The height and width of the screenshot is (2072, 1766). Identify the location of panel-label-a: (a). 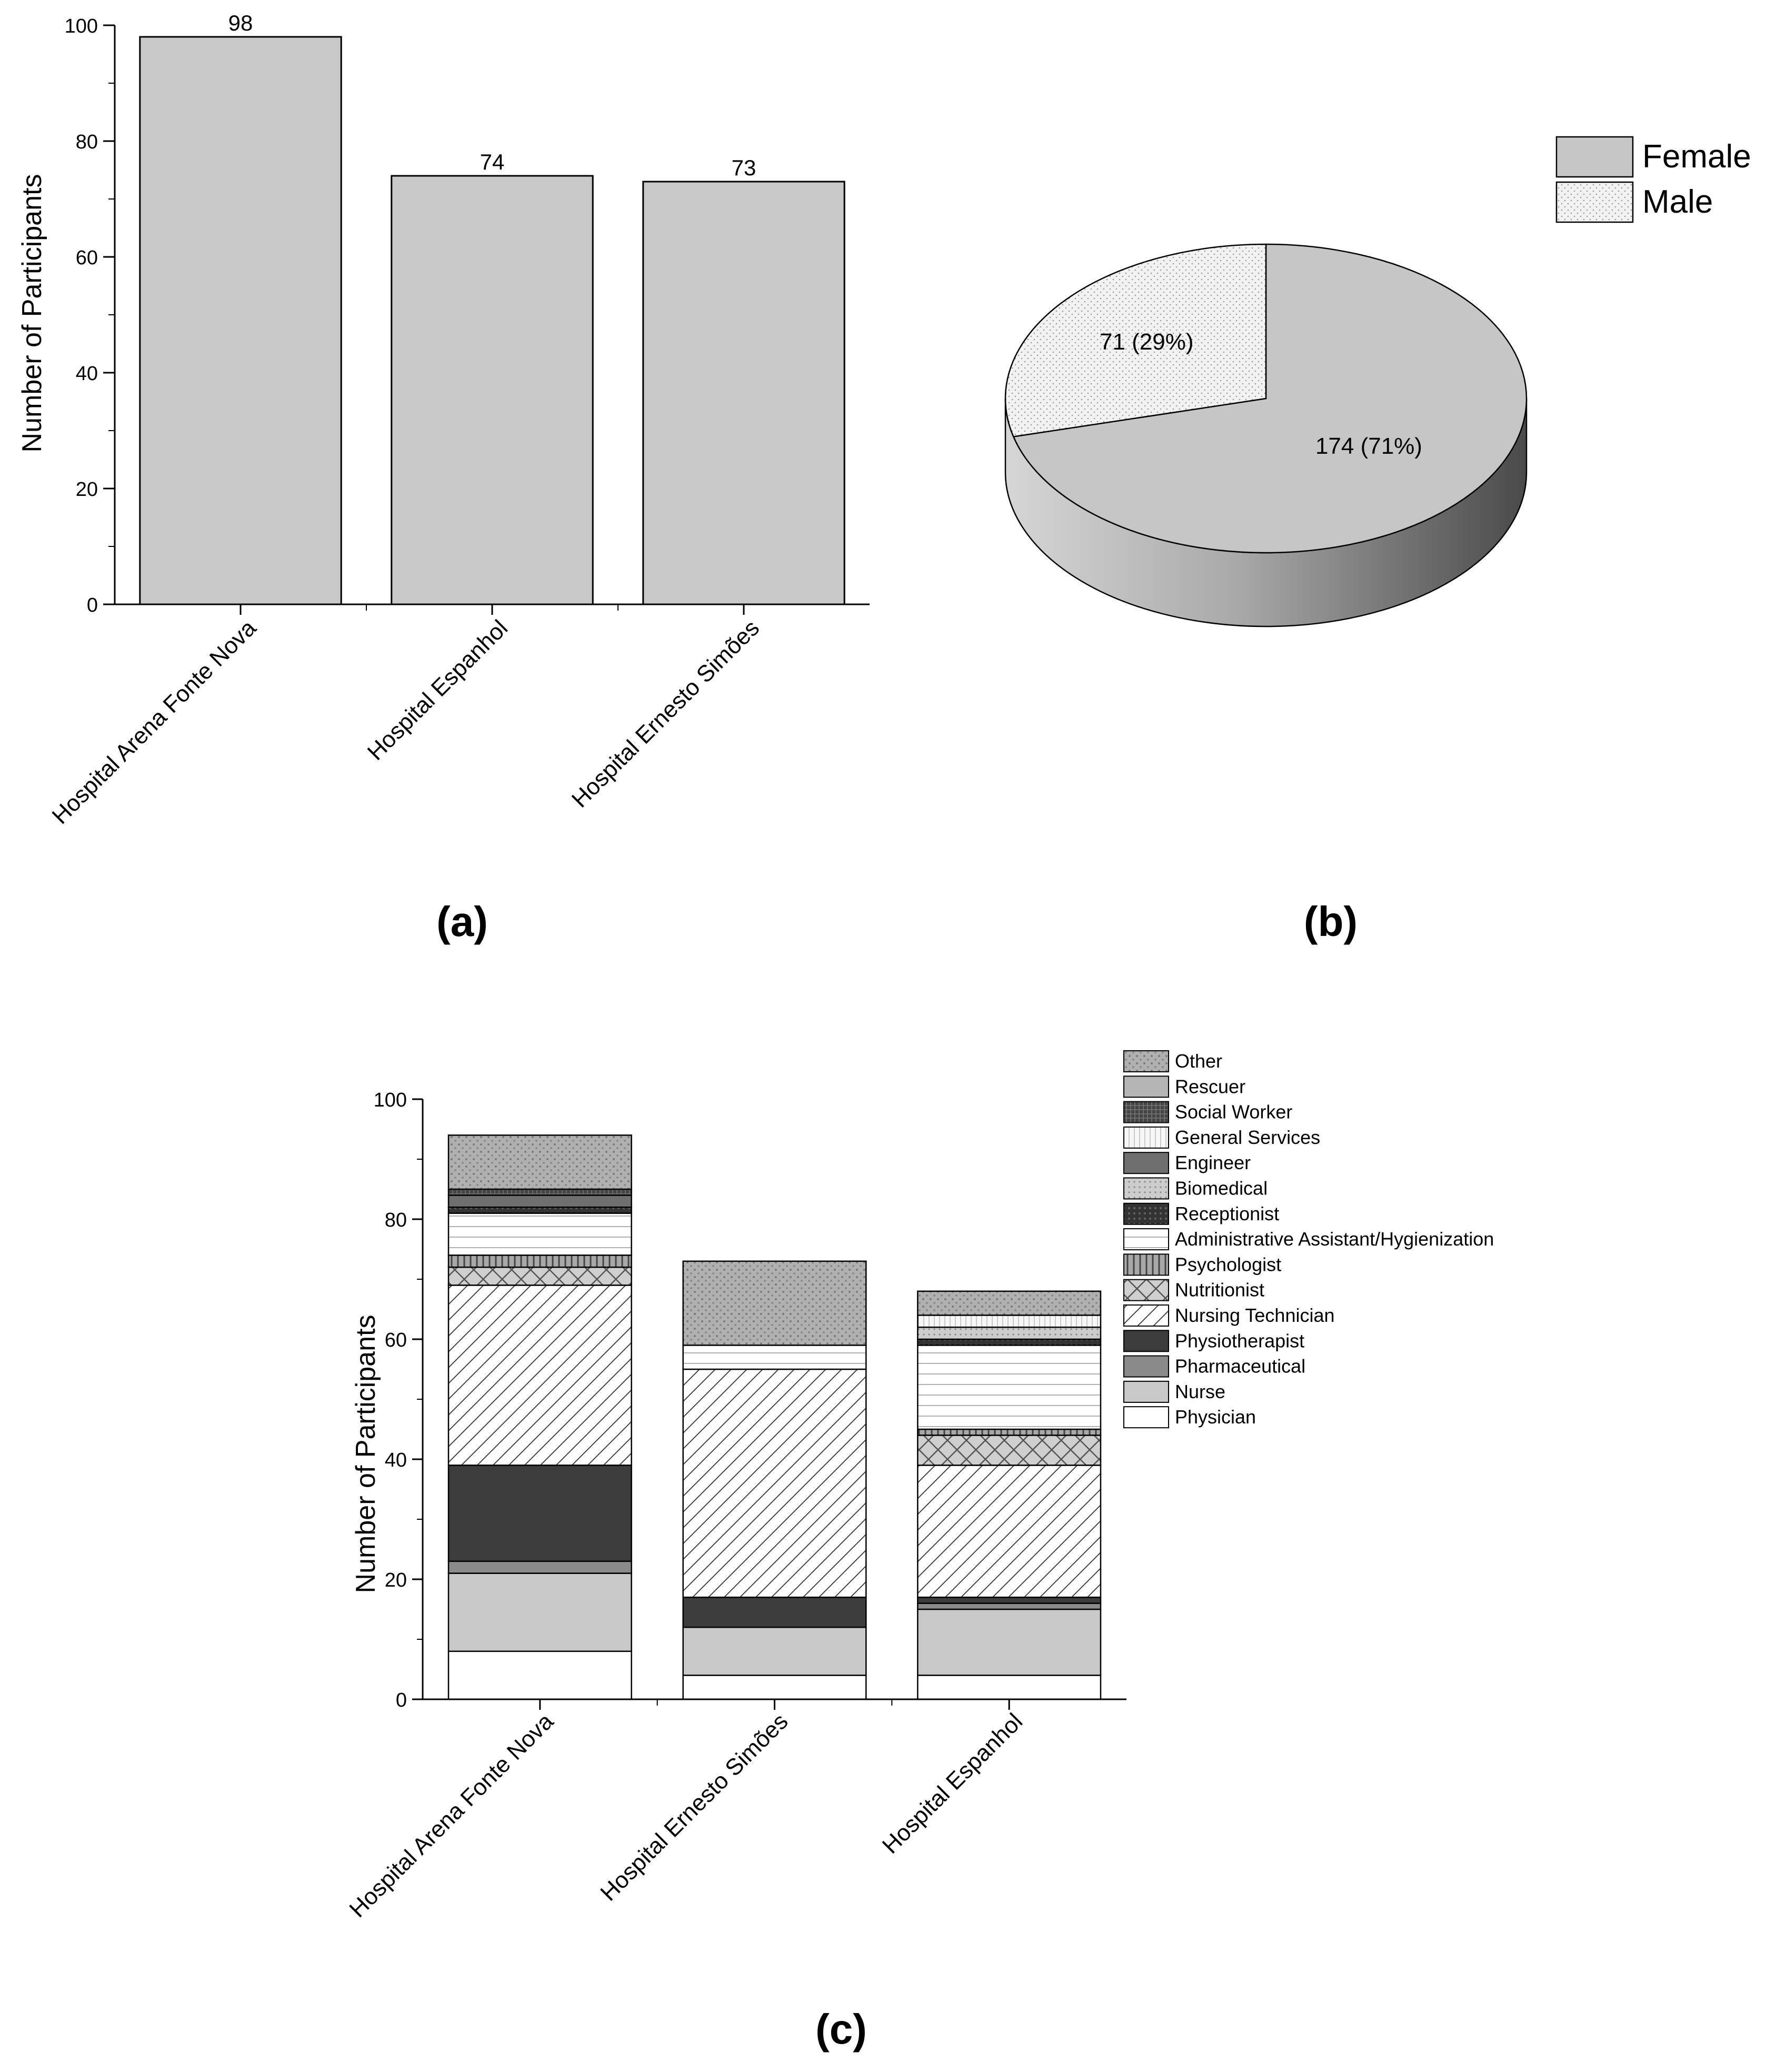
(462, 921).